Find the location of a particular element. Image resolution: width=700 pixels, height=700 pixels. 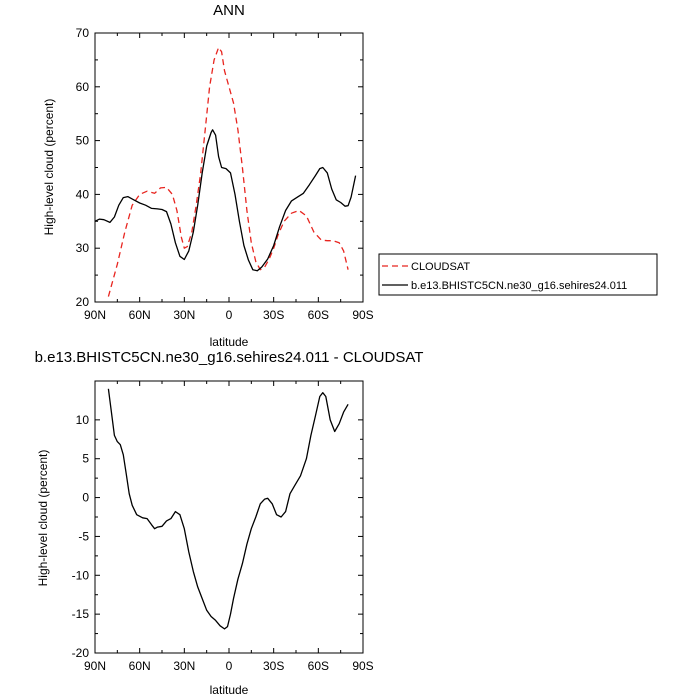

top-plot-frame is located at coordinates (229, 167).